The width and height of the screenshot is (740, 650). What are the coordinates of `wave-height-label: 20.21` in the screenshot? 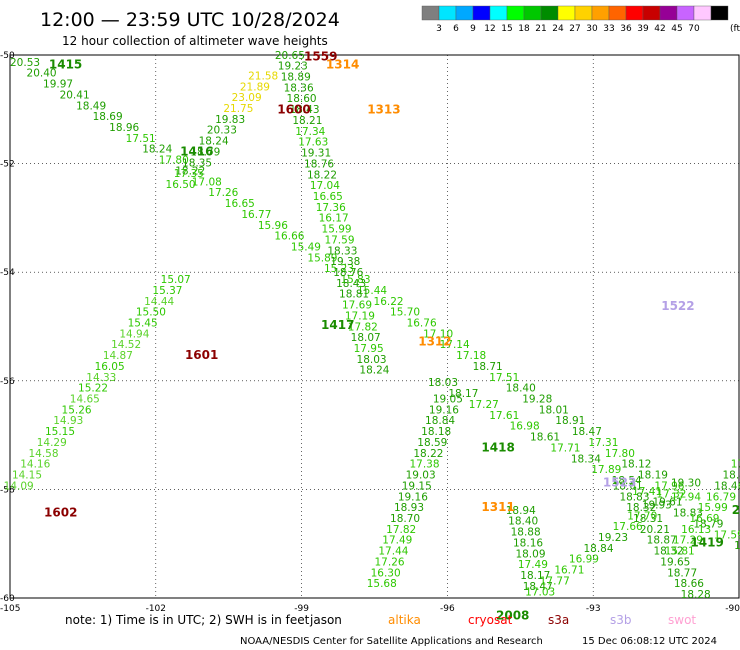 It's located at (655, 530).